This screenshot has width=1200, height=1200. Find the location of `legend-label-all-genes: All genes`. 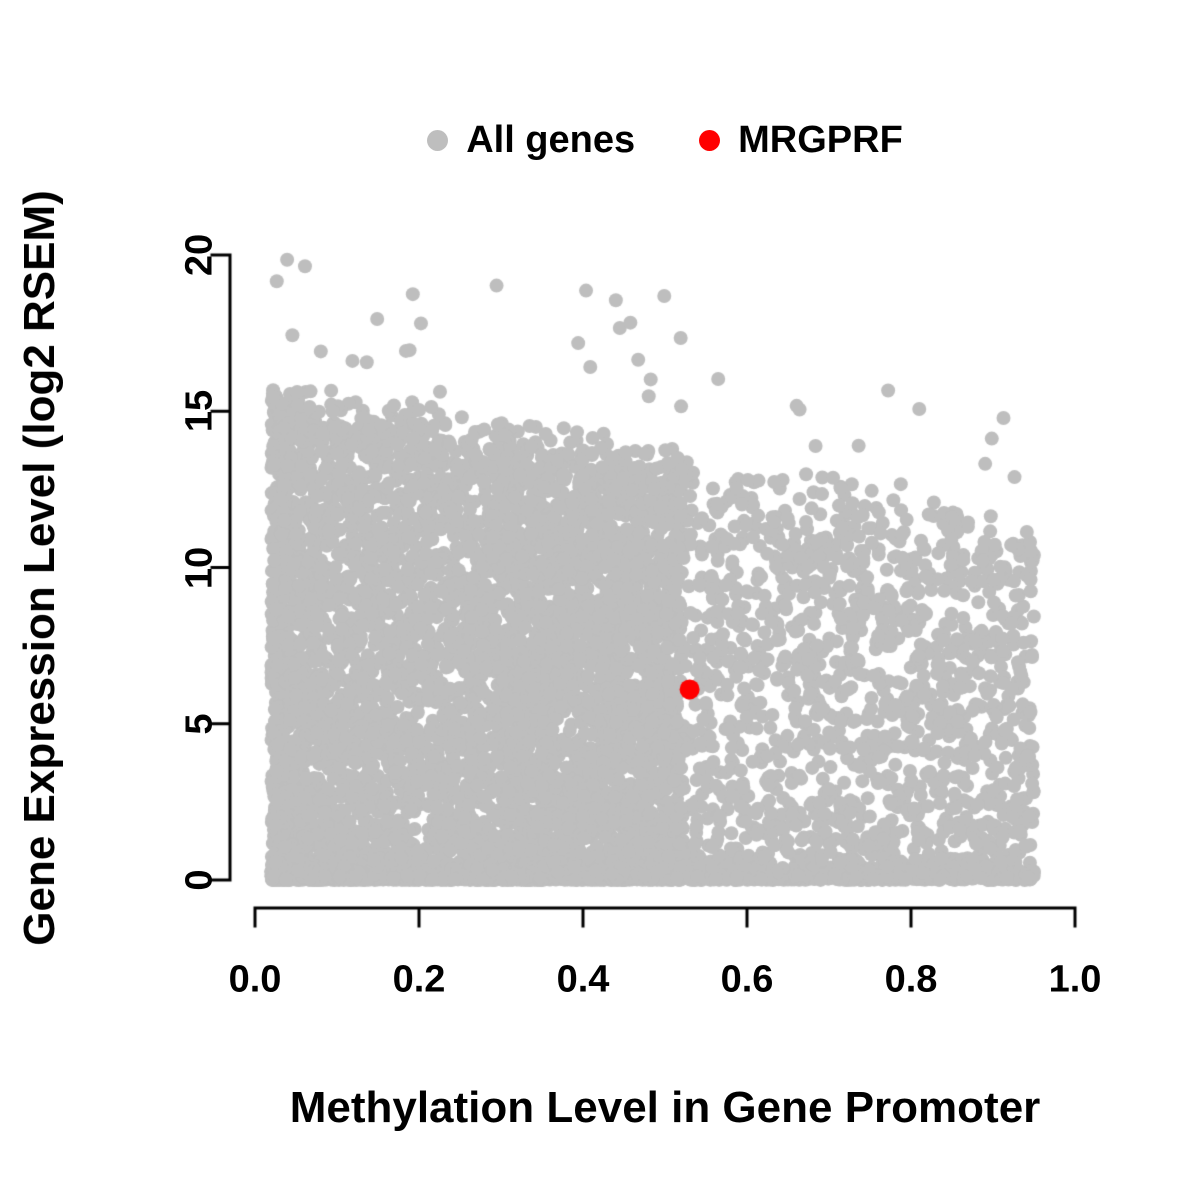

legend-label-all-genes: All genes is located at coordinates (551, 140).